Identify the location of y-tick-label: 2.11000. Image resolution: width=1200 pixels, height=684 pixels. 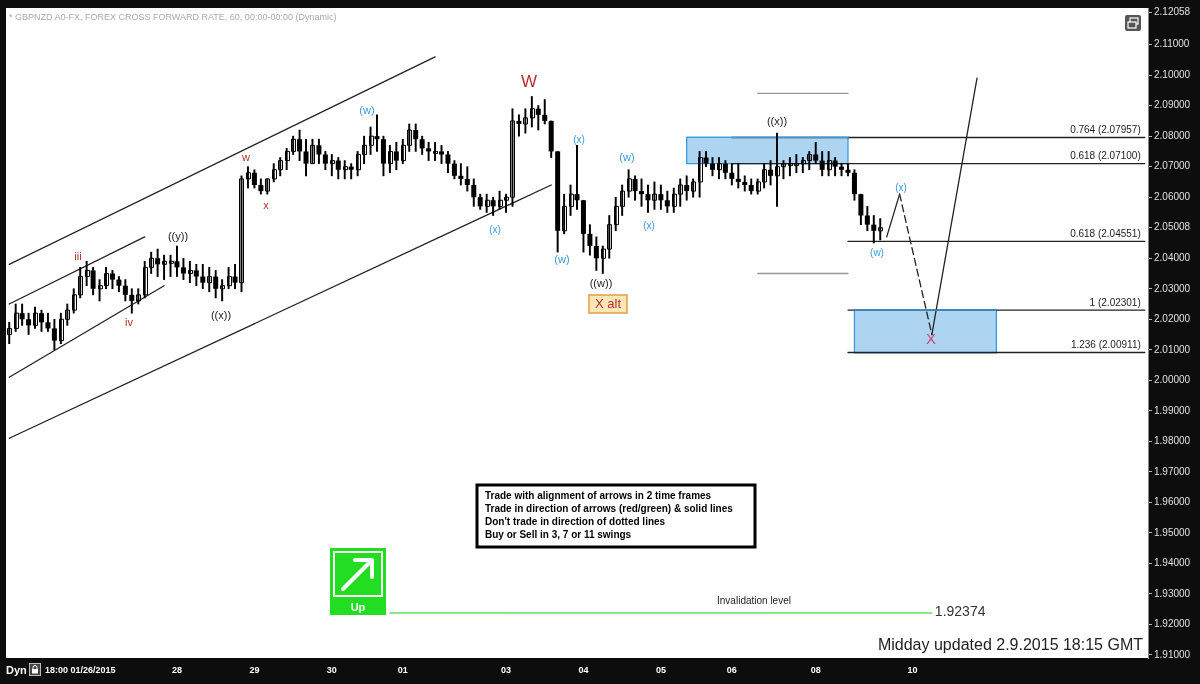
(1172, 44).